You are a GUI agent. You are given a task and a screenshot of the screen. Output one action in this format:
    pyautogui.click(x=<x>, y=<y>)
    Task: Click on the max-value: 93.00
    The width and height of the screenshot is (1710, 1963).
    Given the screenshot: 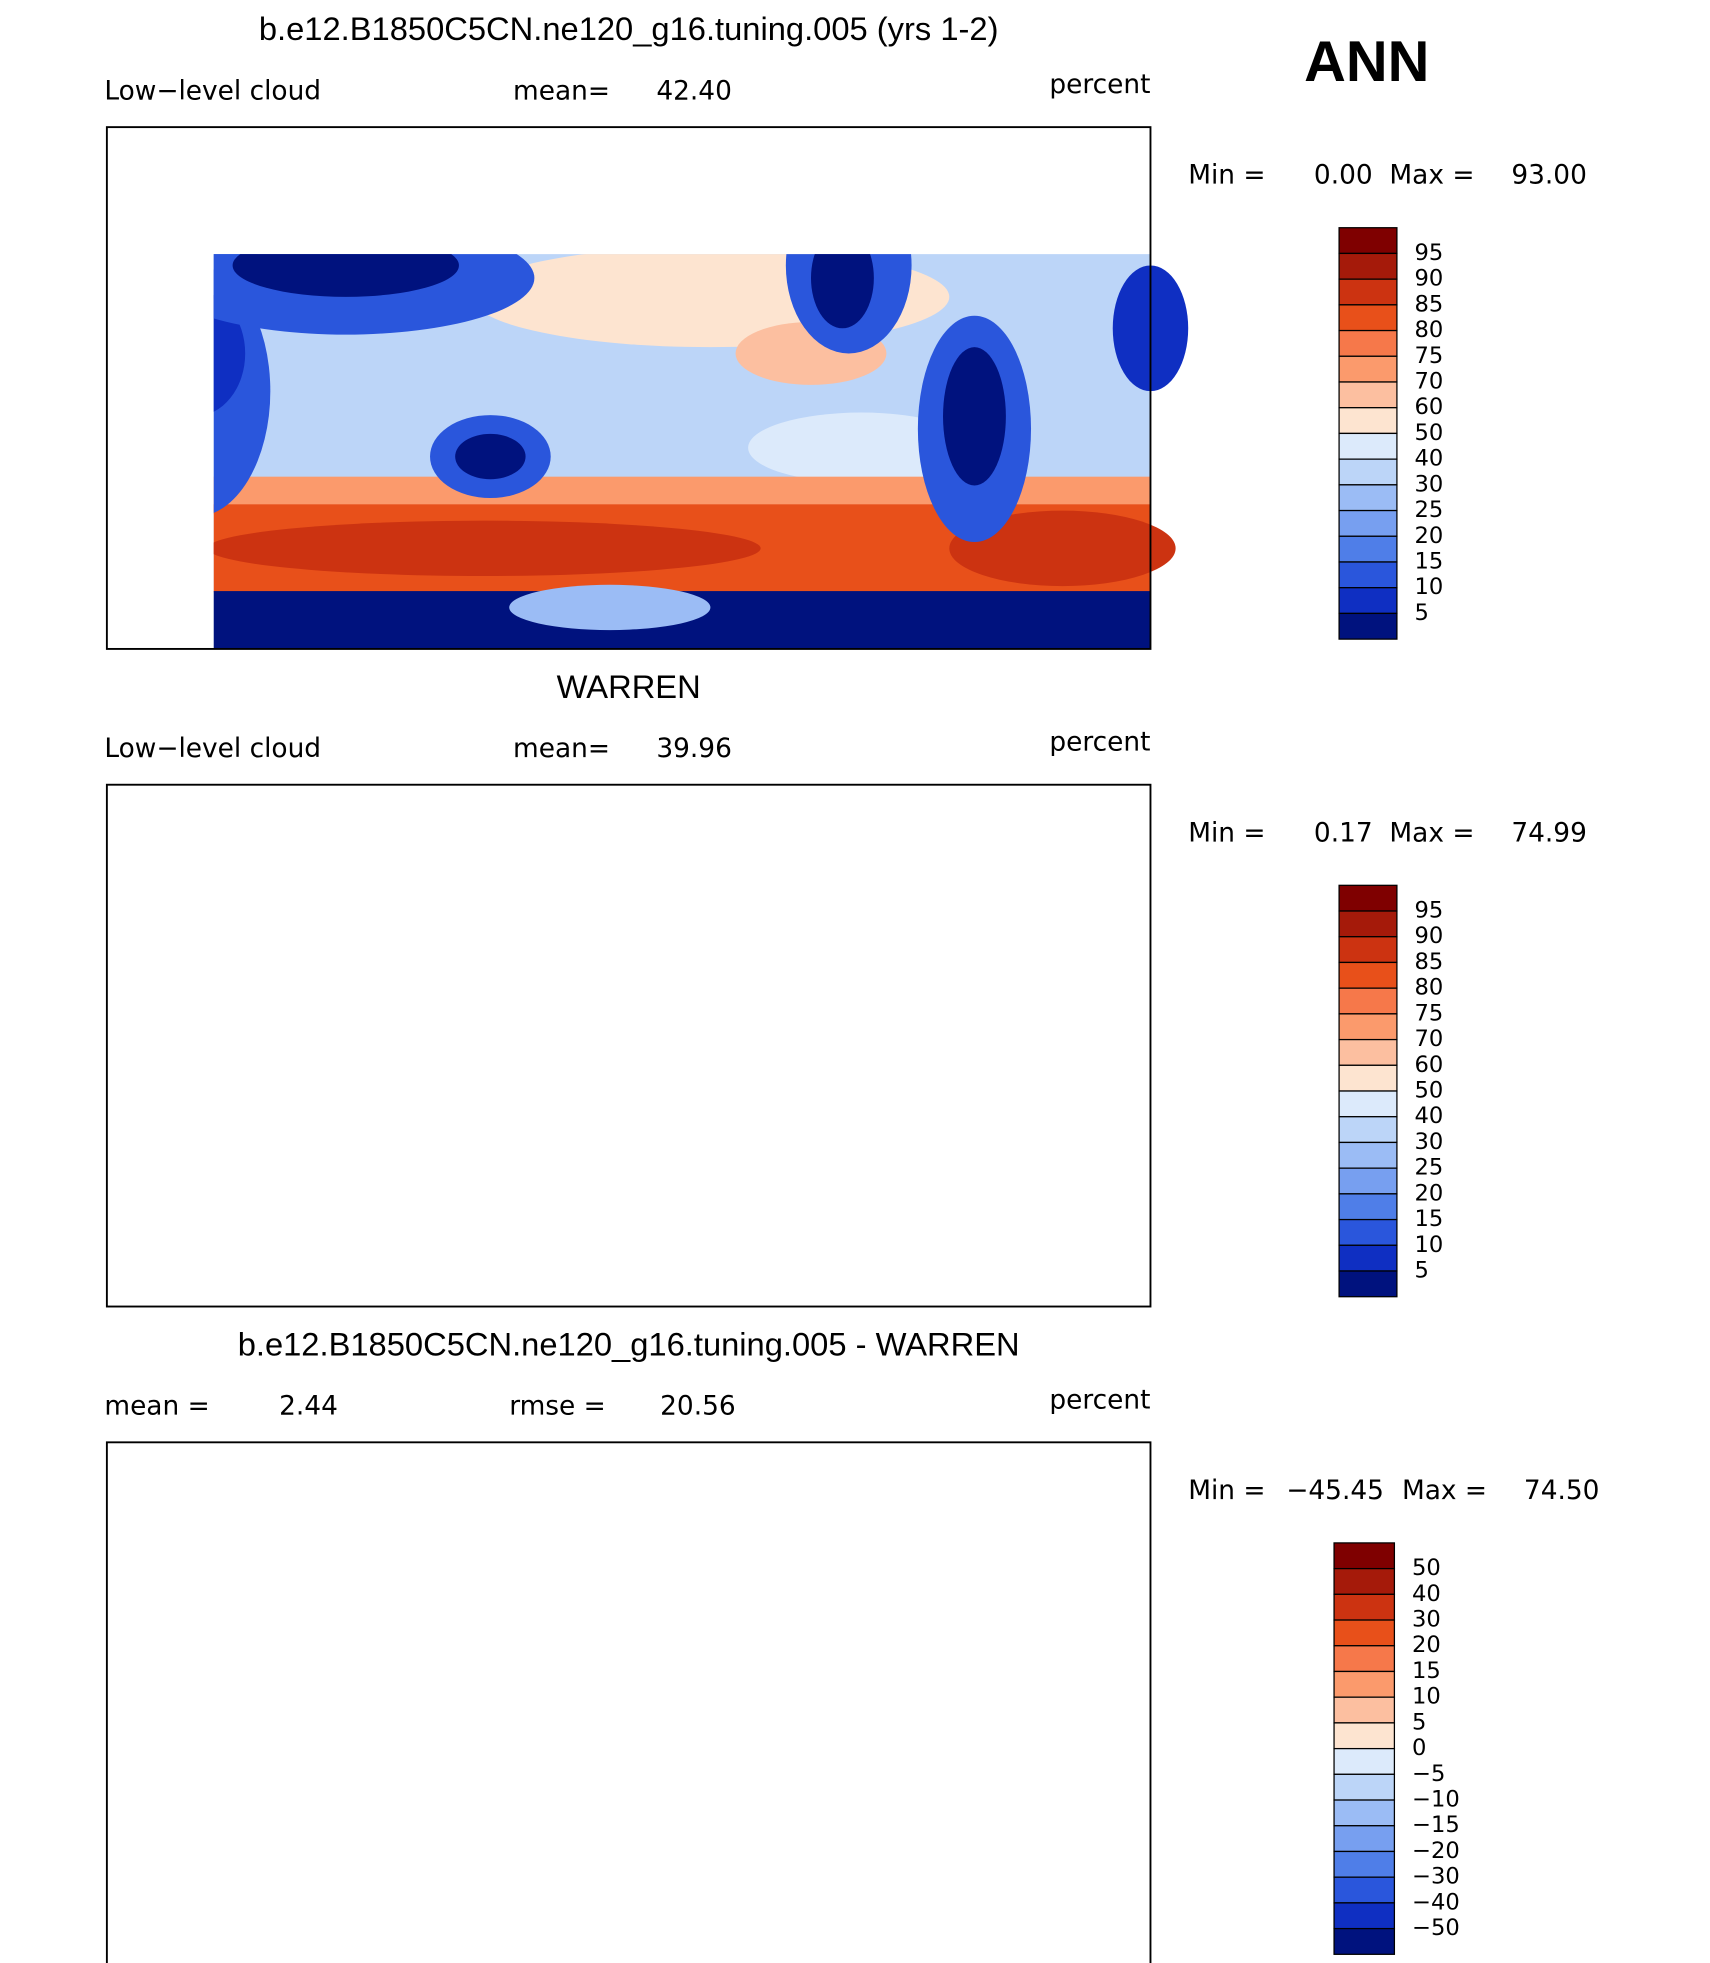 What is the action you would take?
    pyautogui.click(x=1549, y=175)
    